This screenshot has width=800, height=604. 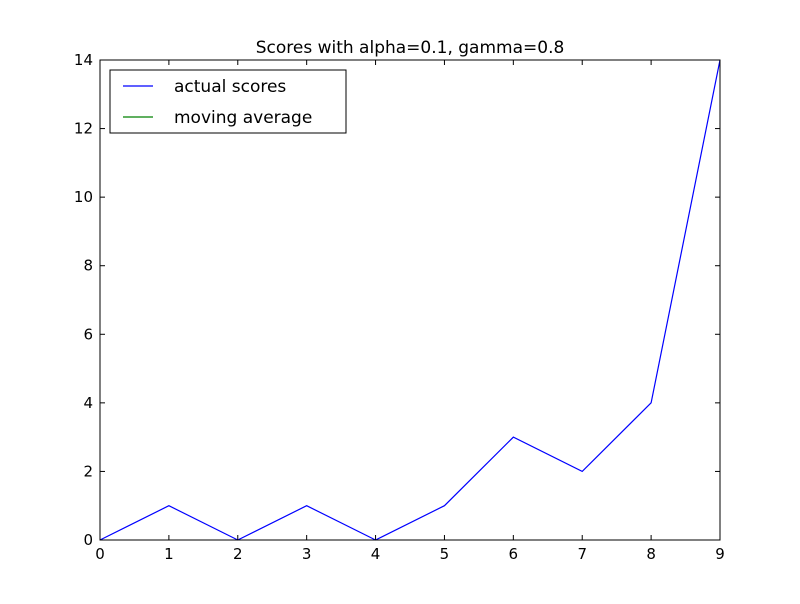 I want to click on y-tick-label: 0, so click(x=88, y=540).